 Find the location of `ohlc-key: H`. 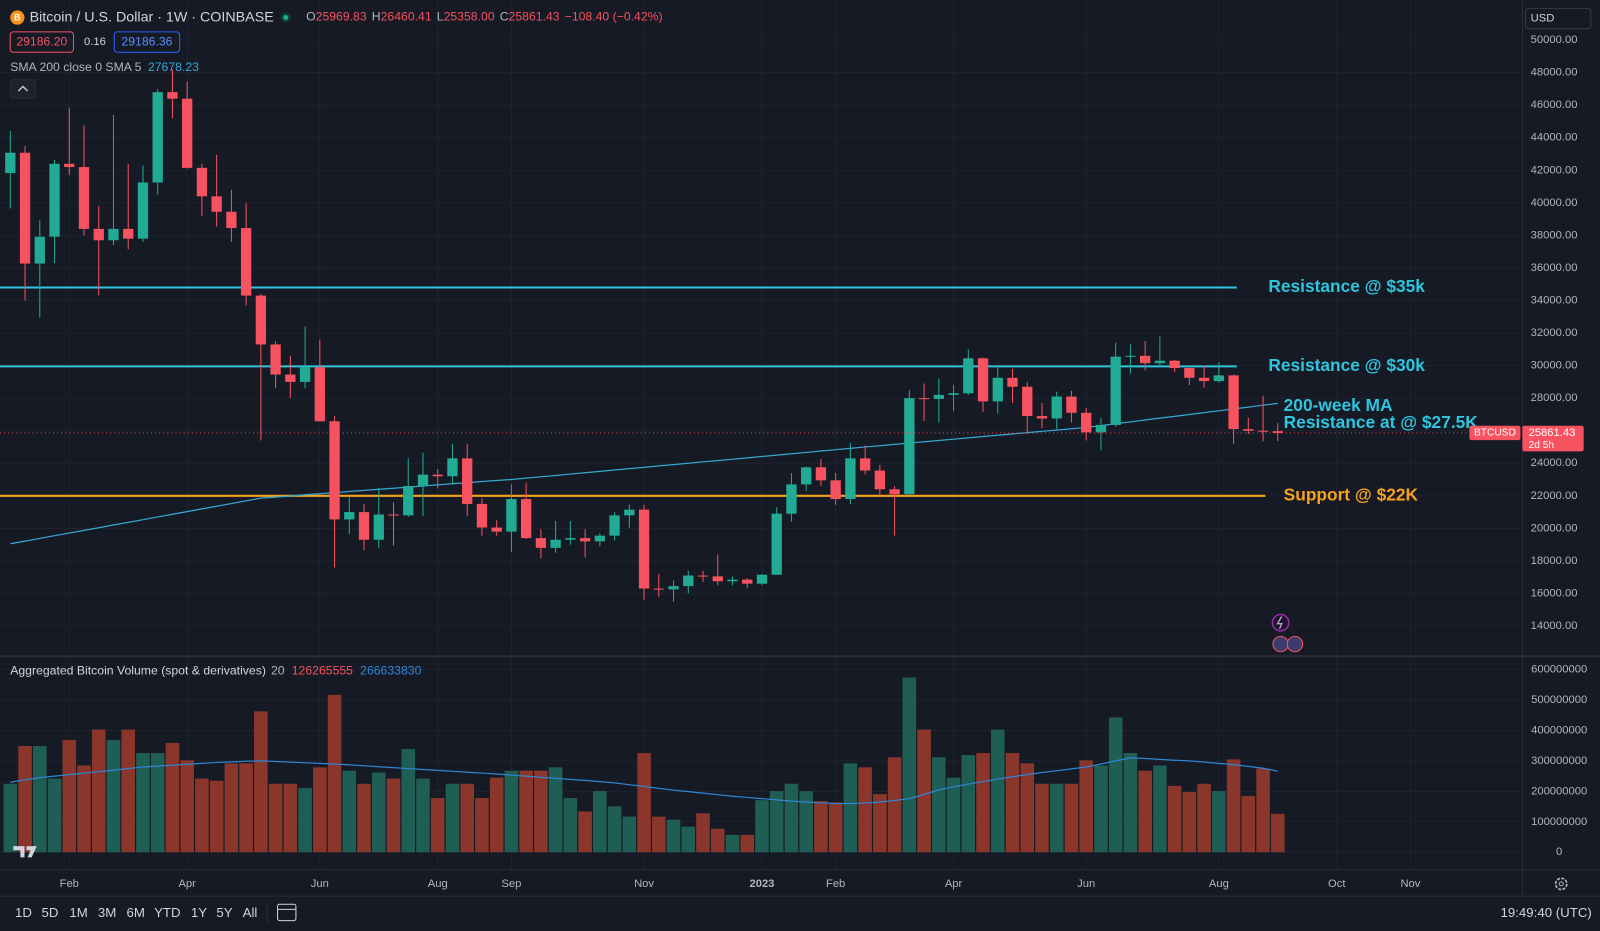

ohlc-key: H is located at coordinates (376, 17).